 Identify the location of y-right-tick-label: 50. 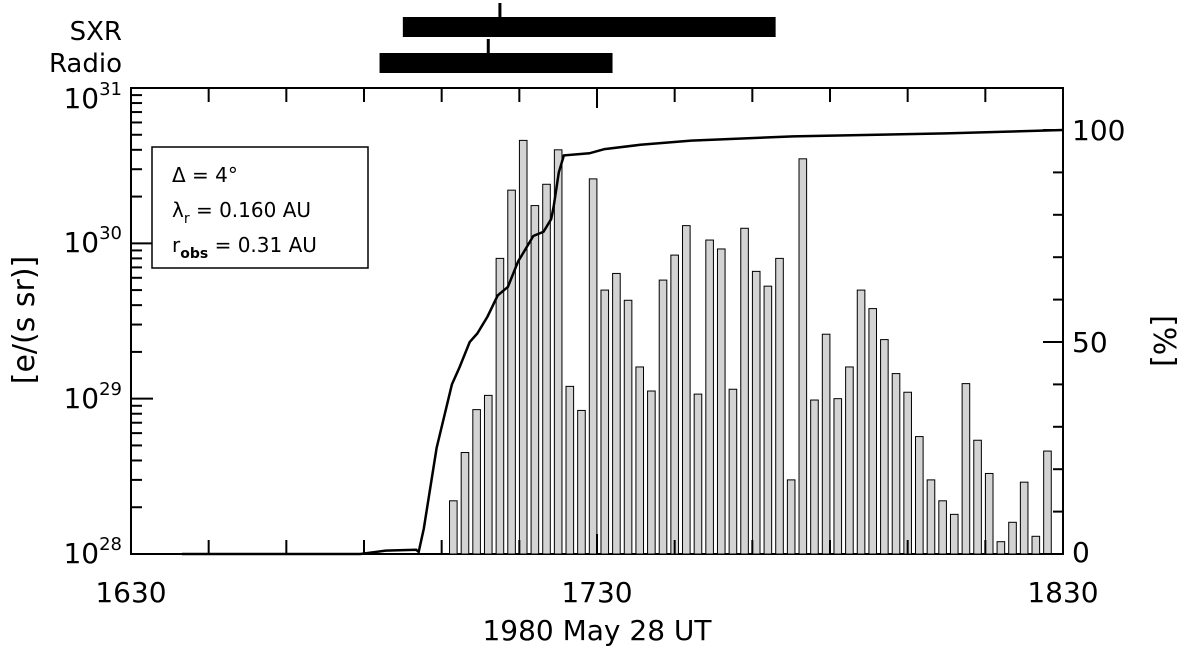
(1090, 342).